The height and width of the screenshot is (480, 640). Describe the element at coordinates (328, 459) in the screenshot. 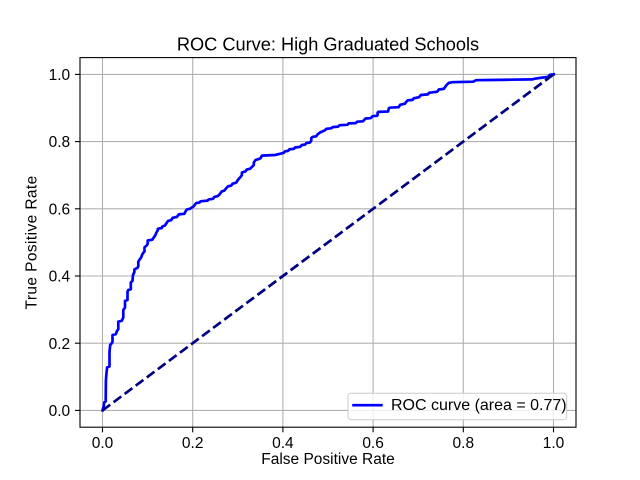

I see `svg-text: False Positive Rate` at that location.